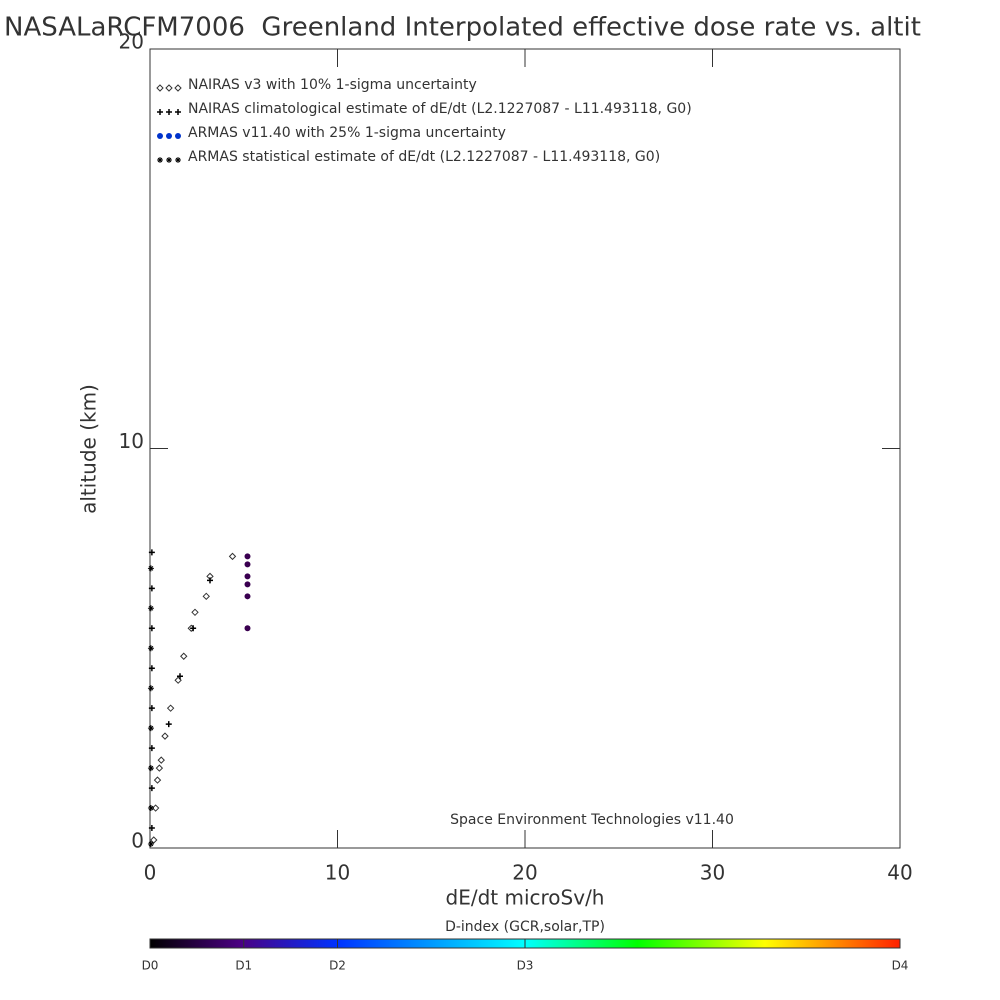  I want to click on colorbar-tick-label: D3, so click(525, 966).